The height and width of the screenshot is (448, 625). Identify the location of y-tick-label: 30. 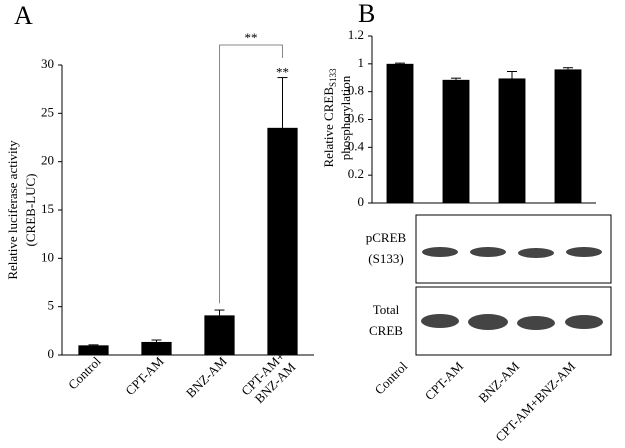
(47, 63).